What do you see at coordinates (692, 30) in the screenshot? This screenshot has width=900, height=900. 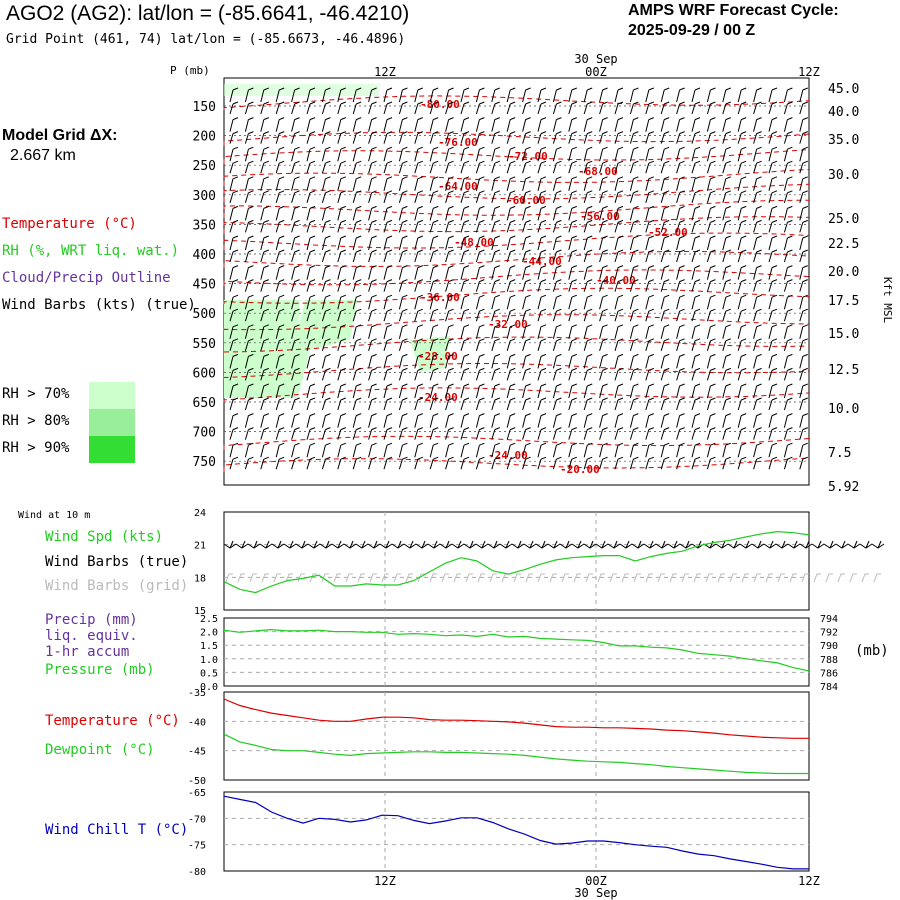 I see `forecast-cycle-value: 2025-09-29 / 00 Z` at bounding box center [692, 30].